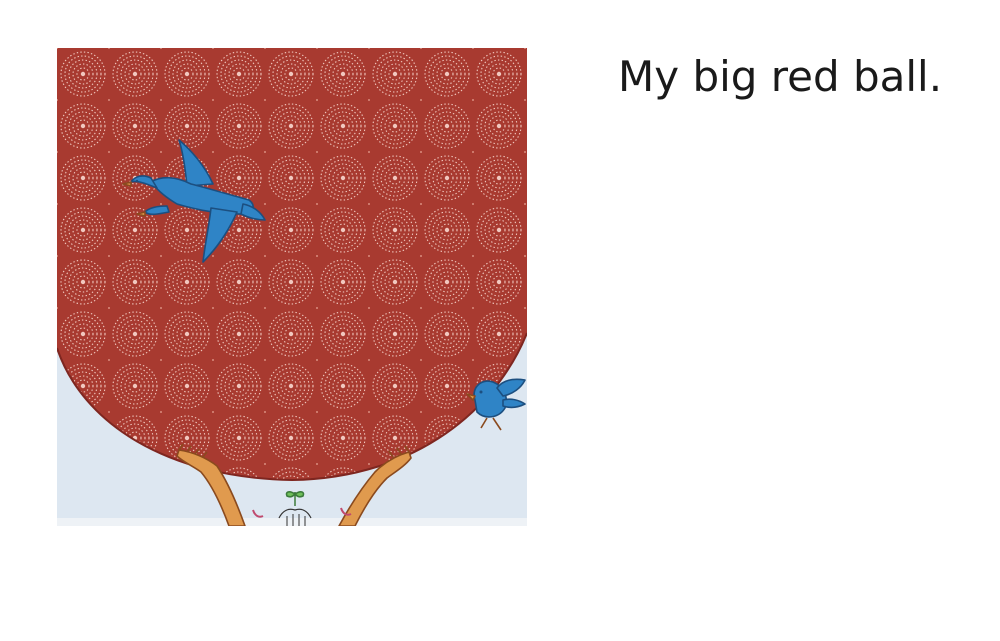 This screenshot has width=1000, height=641. Describe the element at coordinates (496, 404) in the screenshot. I see `small-bird-icon` at that location.